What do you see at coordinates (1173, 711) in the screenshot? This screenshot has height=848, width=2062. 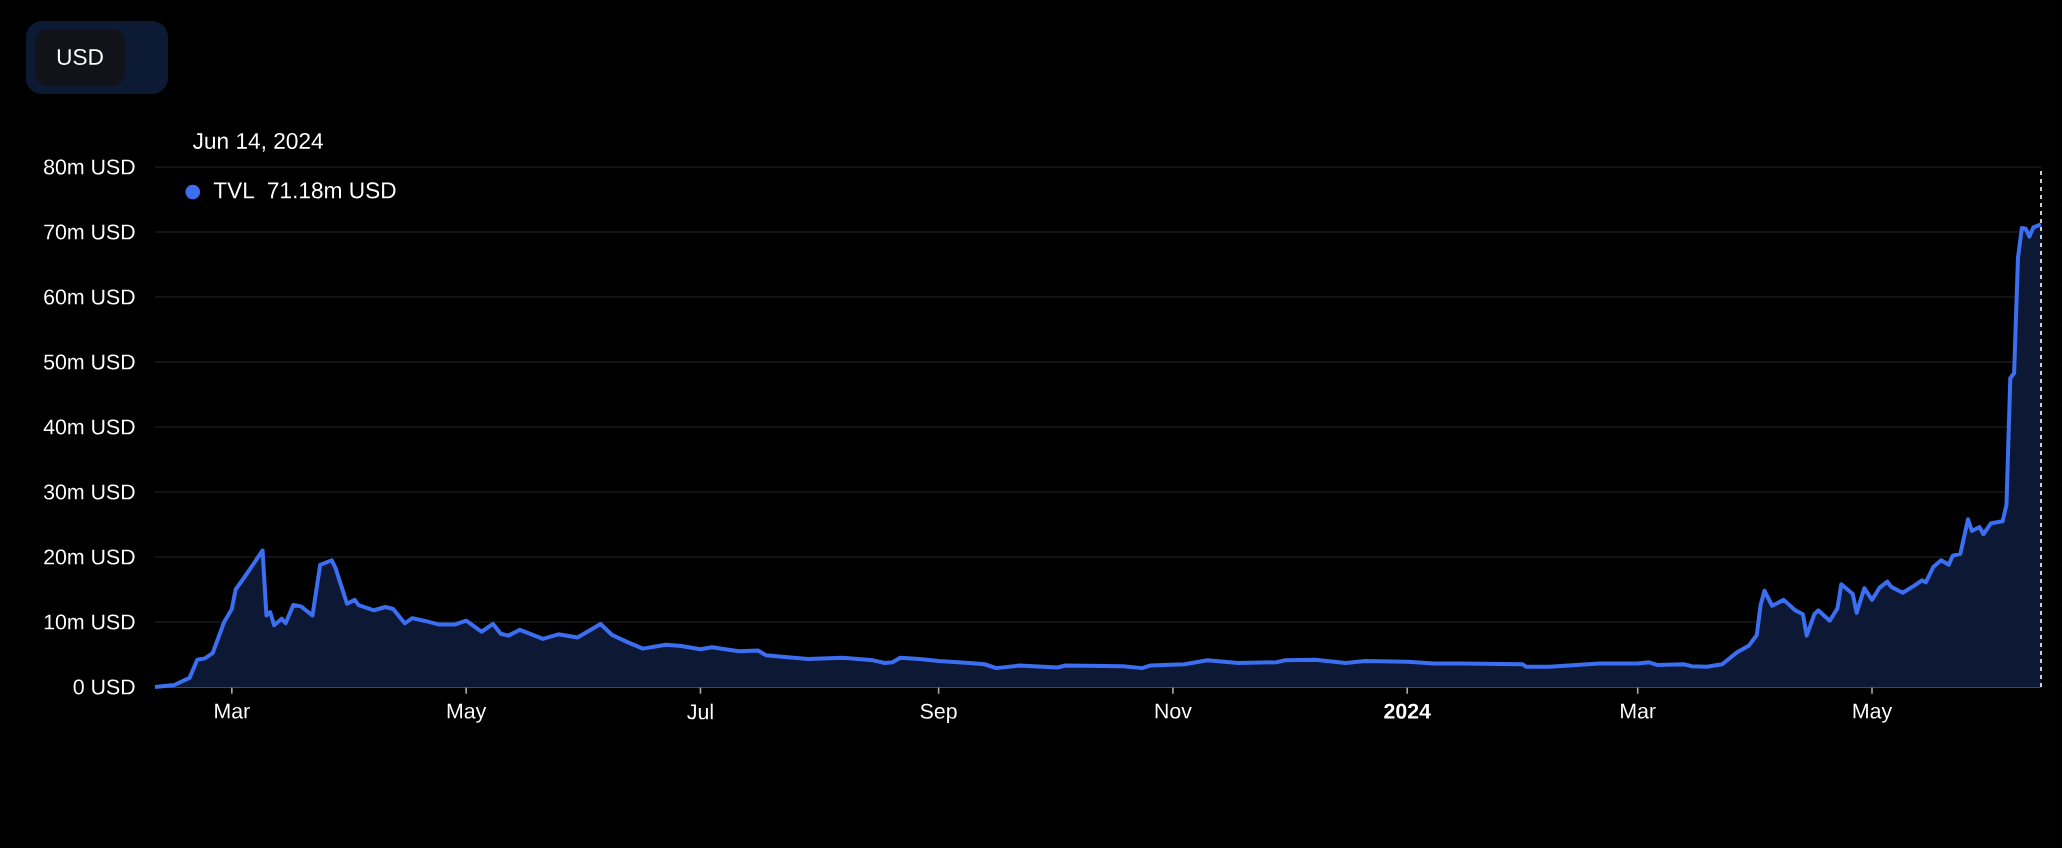 I see `x-tick-label: Nov` at bounding box center [1173, 711].